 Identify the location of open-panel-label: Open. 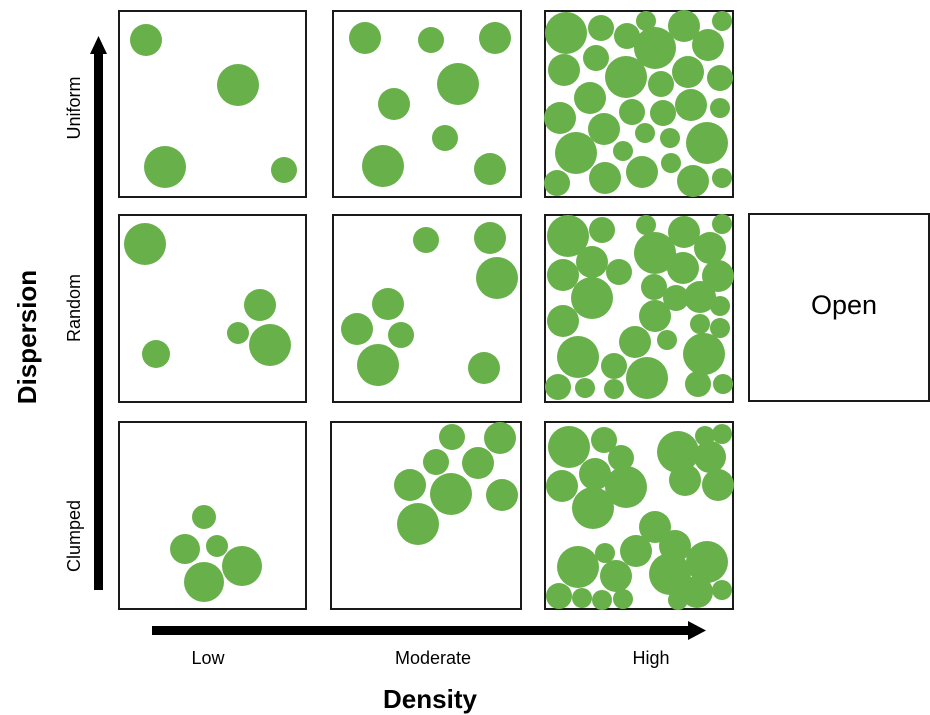
(844, 305).